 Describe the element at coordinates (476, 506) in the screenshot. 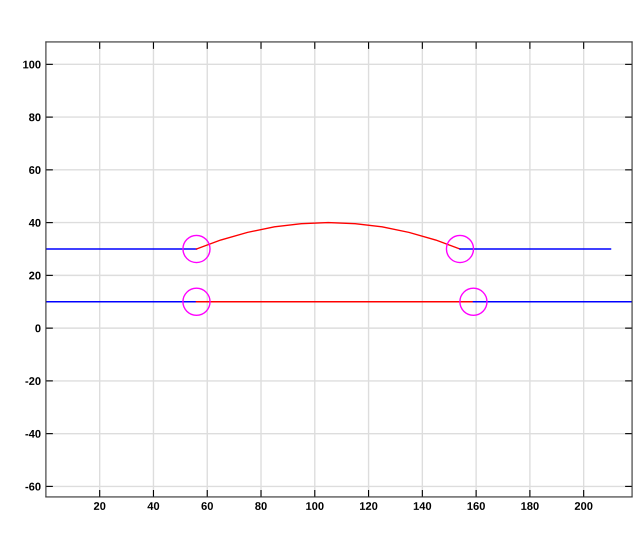

I see `x-tick-label: 160` at that location.